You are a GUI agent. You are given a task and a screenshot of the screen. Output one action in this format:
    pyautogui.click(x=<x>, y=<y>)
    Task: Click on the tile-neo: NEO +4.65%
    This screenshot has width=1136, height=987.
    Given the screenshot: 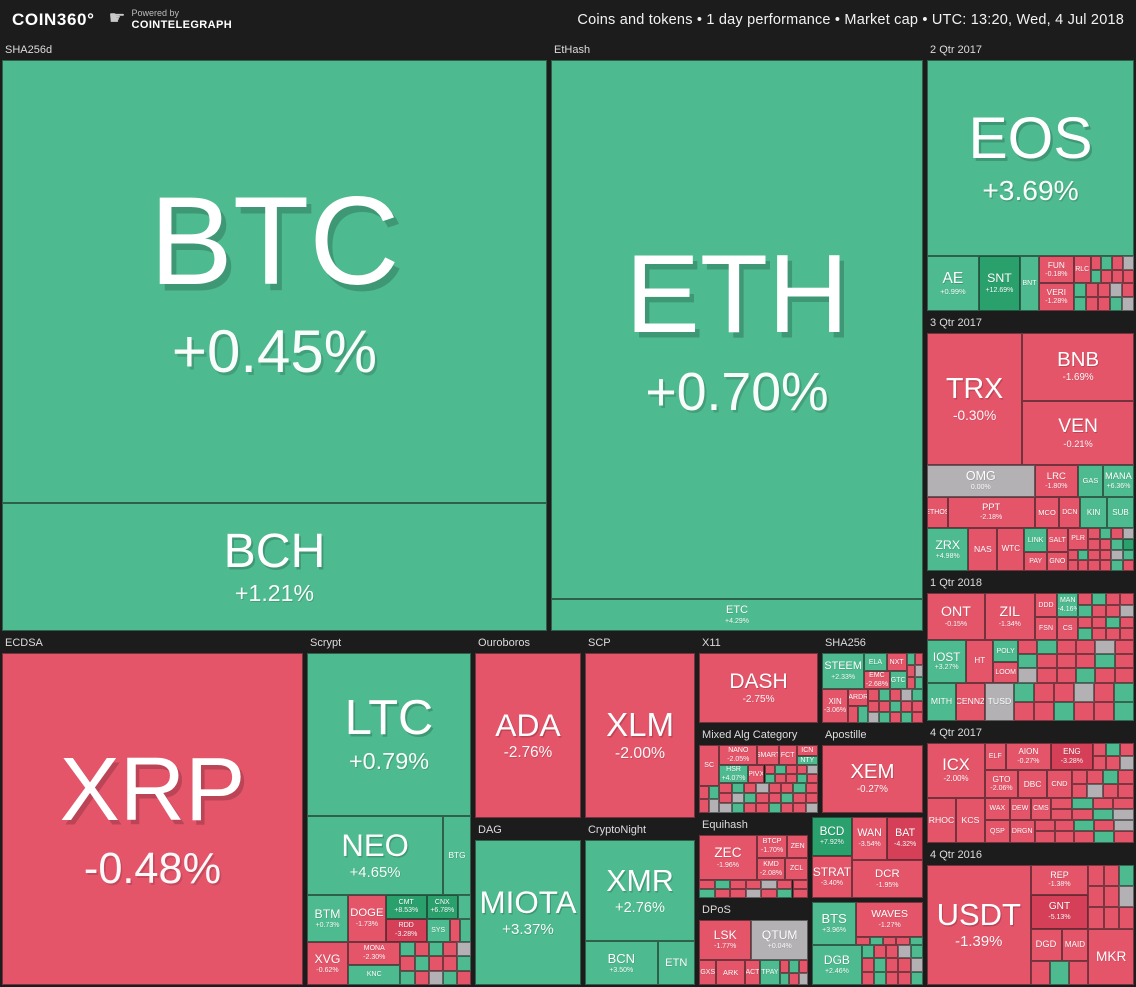 What is the action you would take?
    pyautogui.click(x=375, y=855)
    